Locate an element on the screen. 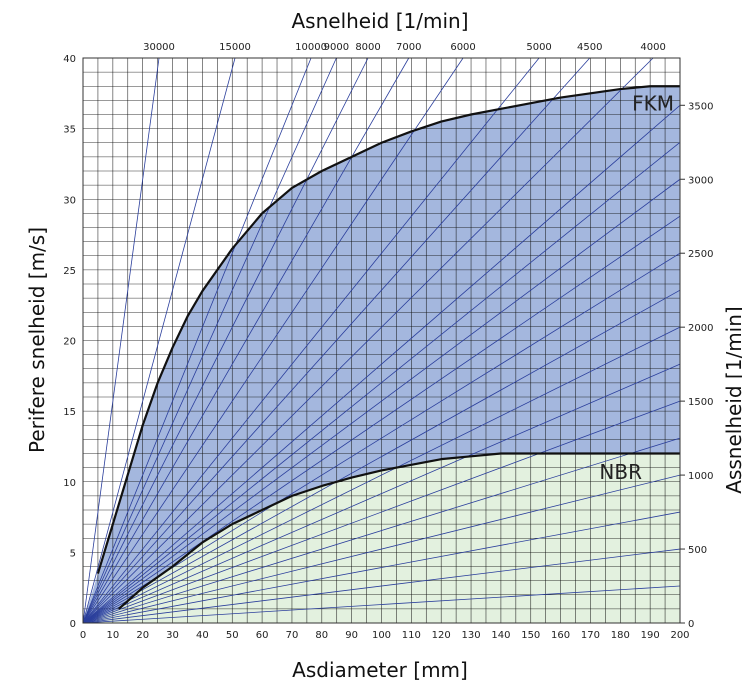 Image resolution: width=742 pixels, height=689 pixels. right-tick-label: 2500 is located at coordinates (700, 254).